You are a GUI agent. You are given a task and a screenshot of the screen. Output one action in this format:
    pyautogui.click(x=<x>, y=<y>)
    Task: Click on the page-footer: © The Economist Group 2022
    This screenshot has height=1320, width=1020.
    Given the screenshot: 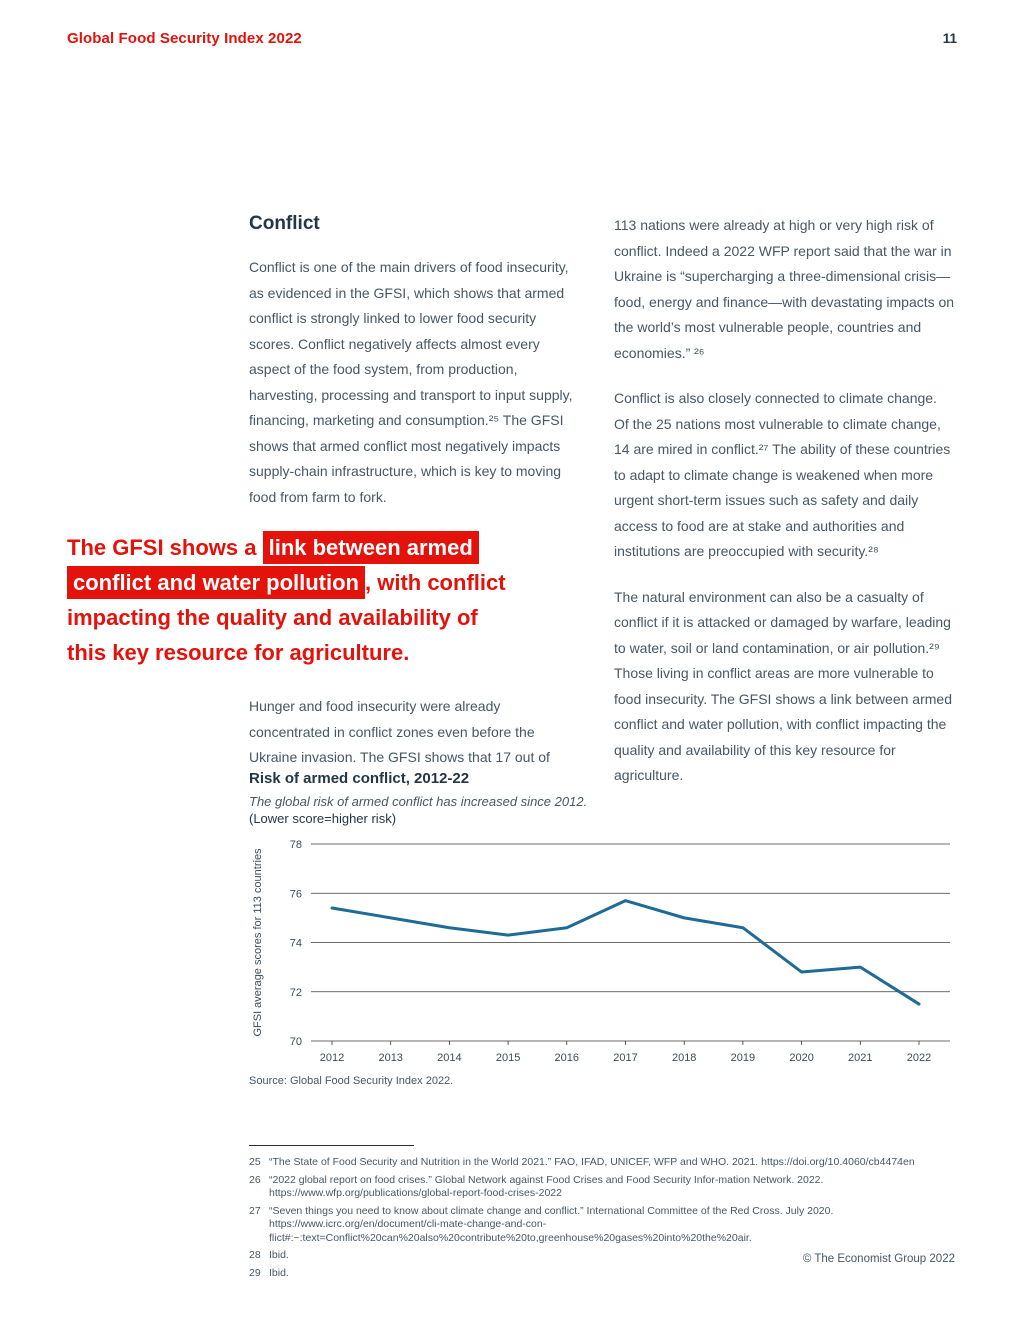 What is the action you would take?
    pyautogui.click(x=879, y=1259)
    